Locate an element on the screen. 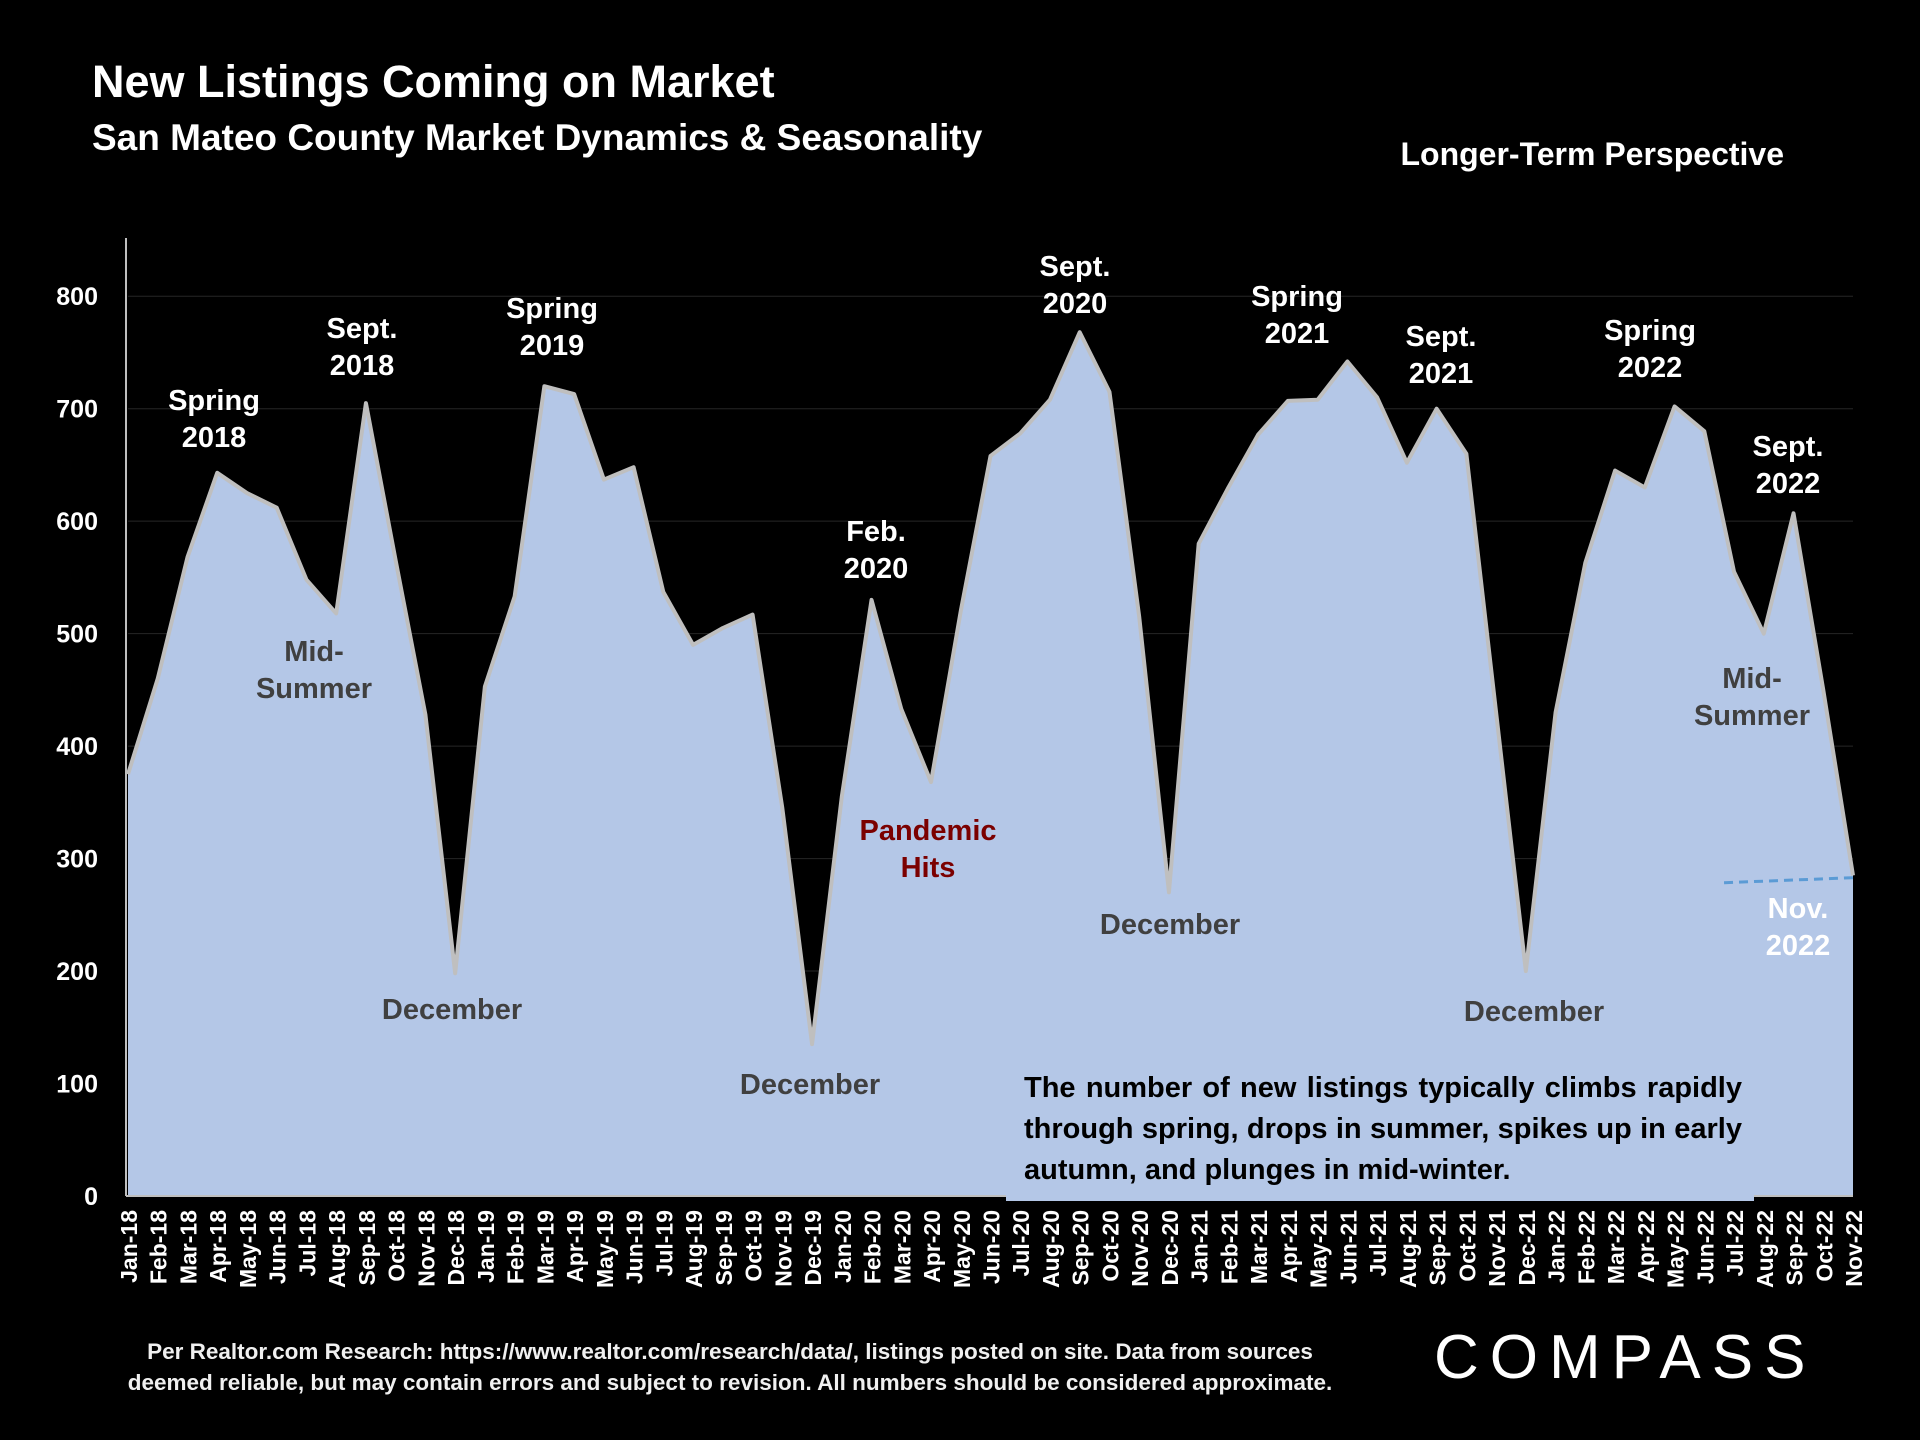 The height and width of the screenshot is (1440, 1920). x-tick-Dec-20: Dec-20 is located at coordinates (1170, 1247).